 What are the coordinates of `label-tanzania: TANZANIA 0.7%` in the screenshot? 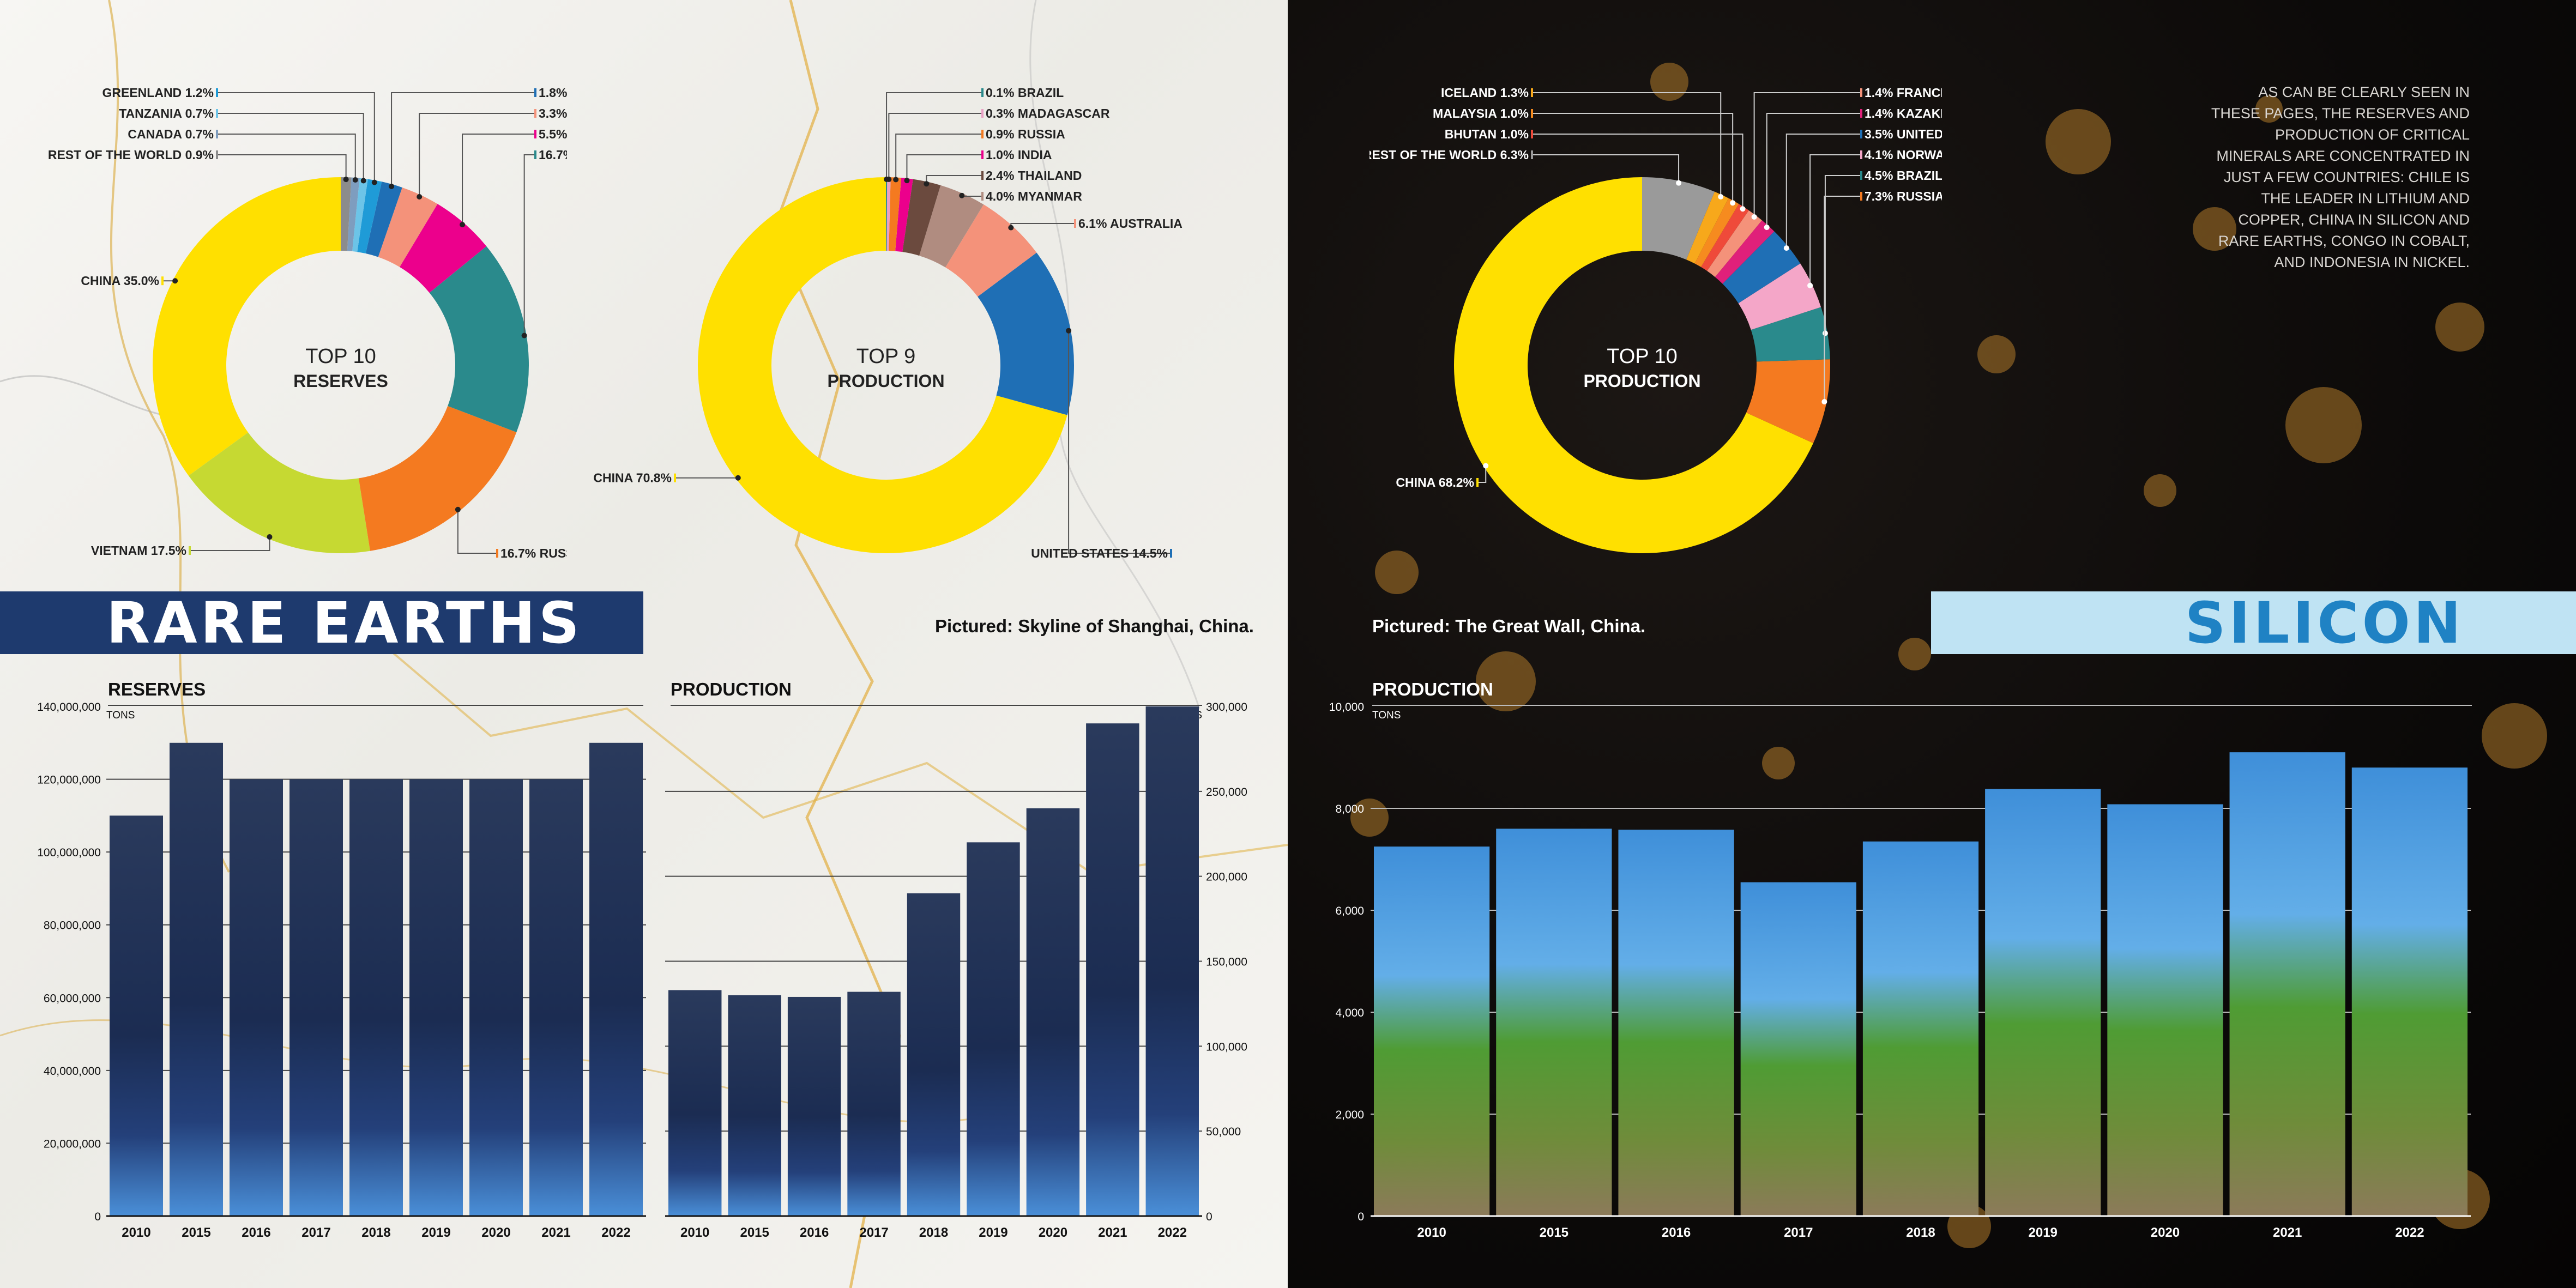 It's located at (166, 113).